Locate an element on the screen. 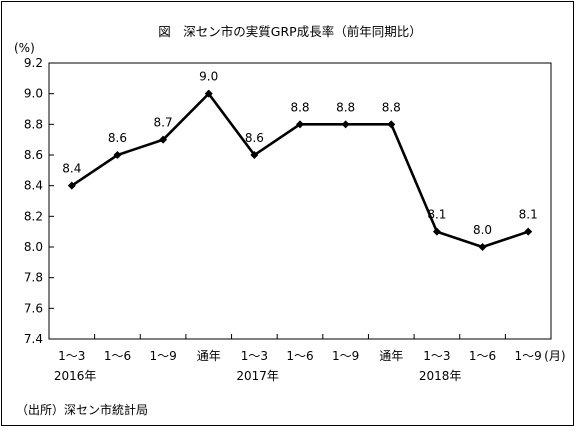 The image size is (577, 431). source-note: （出所）深セン市統計局 is located at coordinates (82, 409).